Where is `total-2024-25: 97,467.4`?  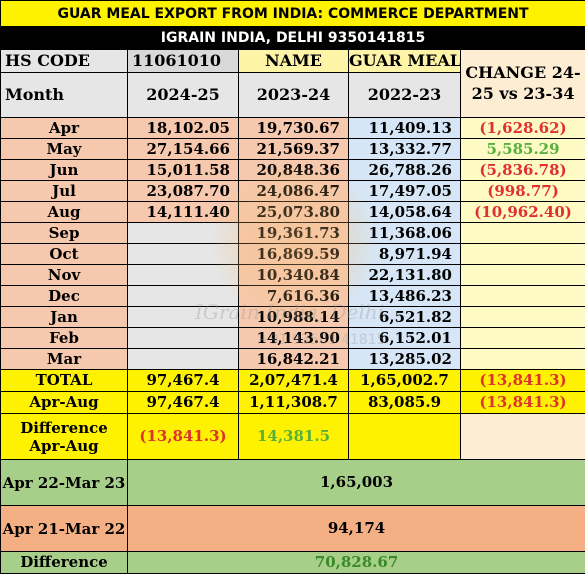 total-2024-25: 97,467.4 is located at coordinates (183, 381).